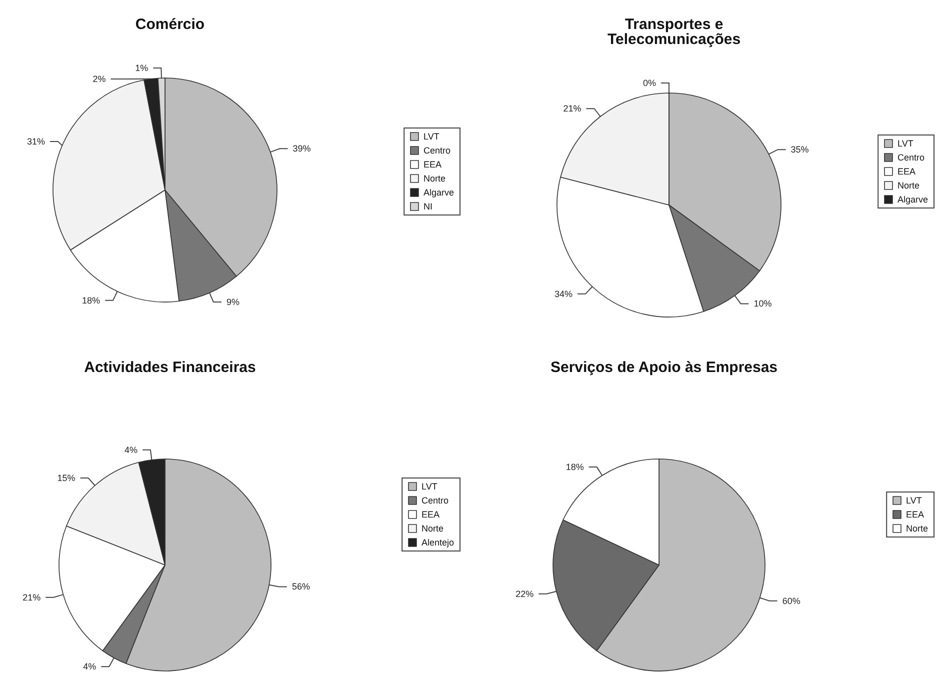 This screenshot has width=948, height=686. What do you see at coordinates (427, 207) in the screenshot?
I see `legend-label: NI` at bounding box center [427, 207].